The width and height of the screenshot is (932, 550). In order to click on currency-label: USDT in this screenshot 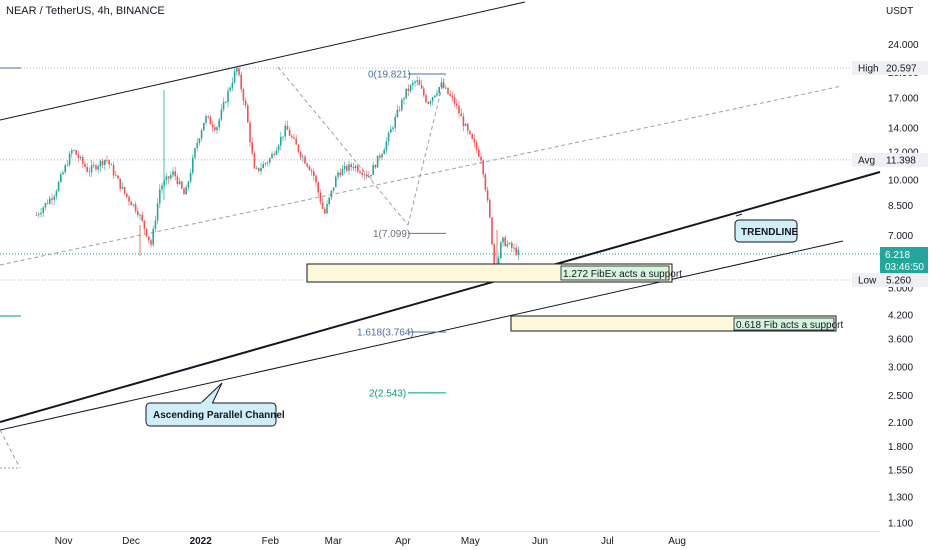, I will do `click(899, 11)`.